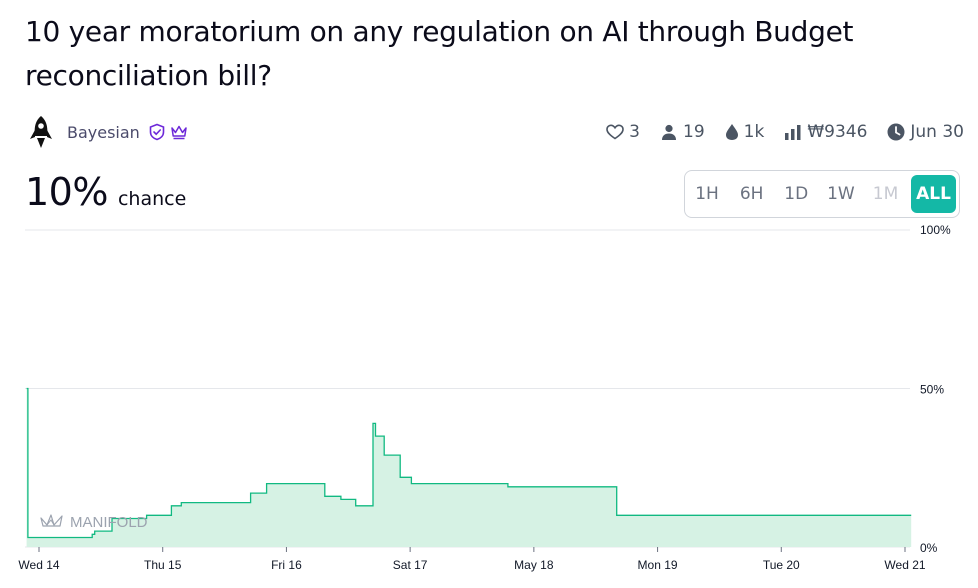  I want to click on close-date: Jun 30, so click(937, 132).